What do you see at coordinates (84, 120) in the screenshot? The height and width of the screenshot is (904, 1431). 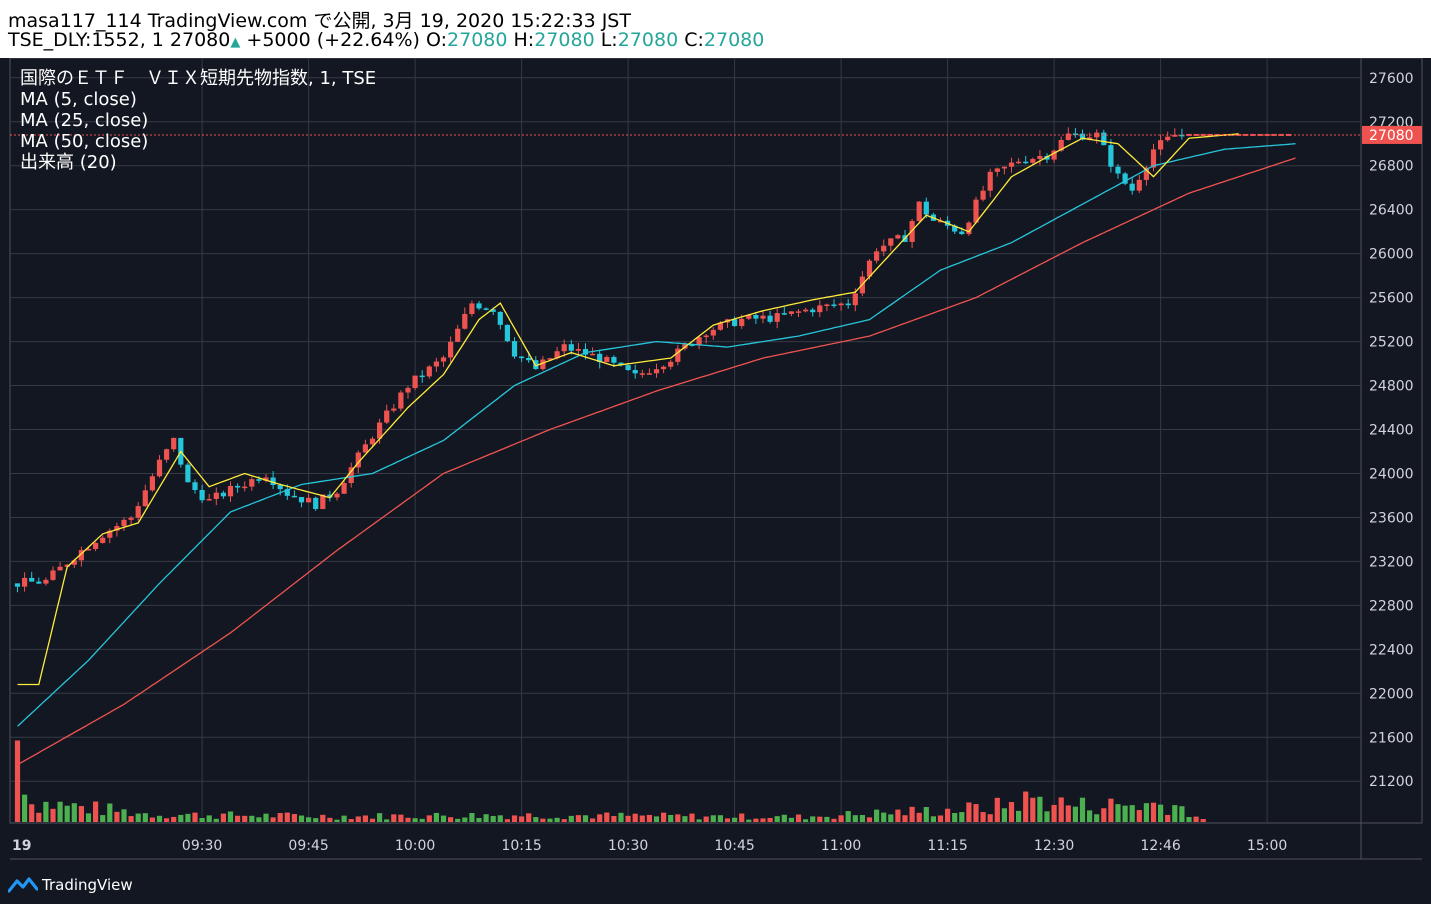 I see `legend-ma25: MA (25, close)` at bounding box center [84, 120].